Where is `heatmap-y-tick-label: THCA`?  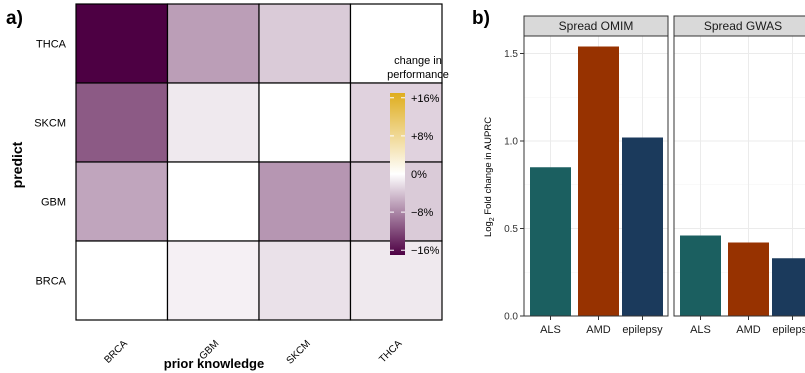
heatmap-y-tick-label: THCA is located at coordinates (51, 45).